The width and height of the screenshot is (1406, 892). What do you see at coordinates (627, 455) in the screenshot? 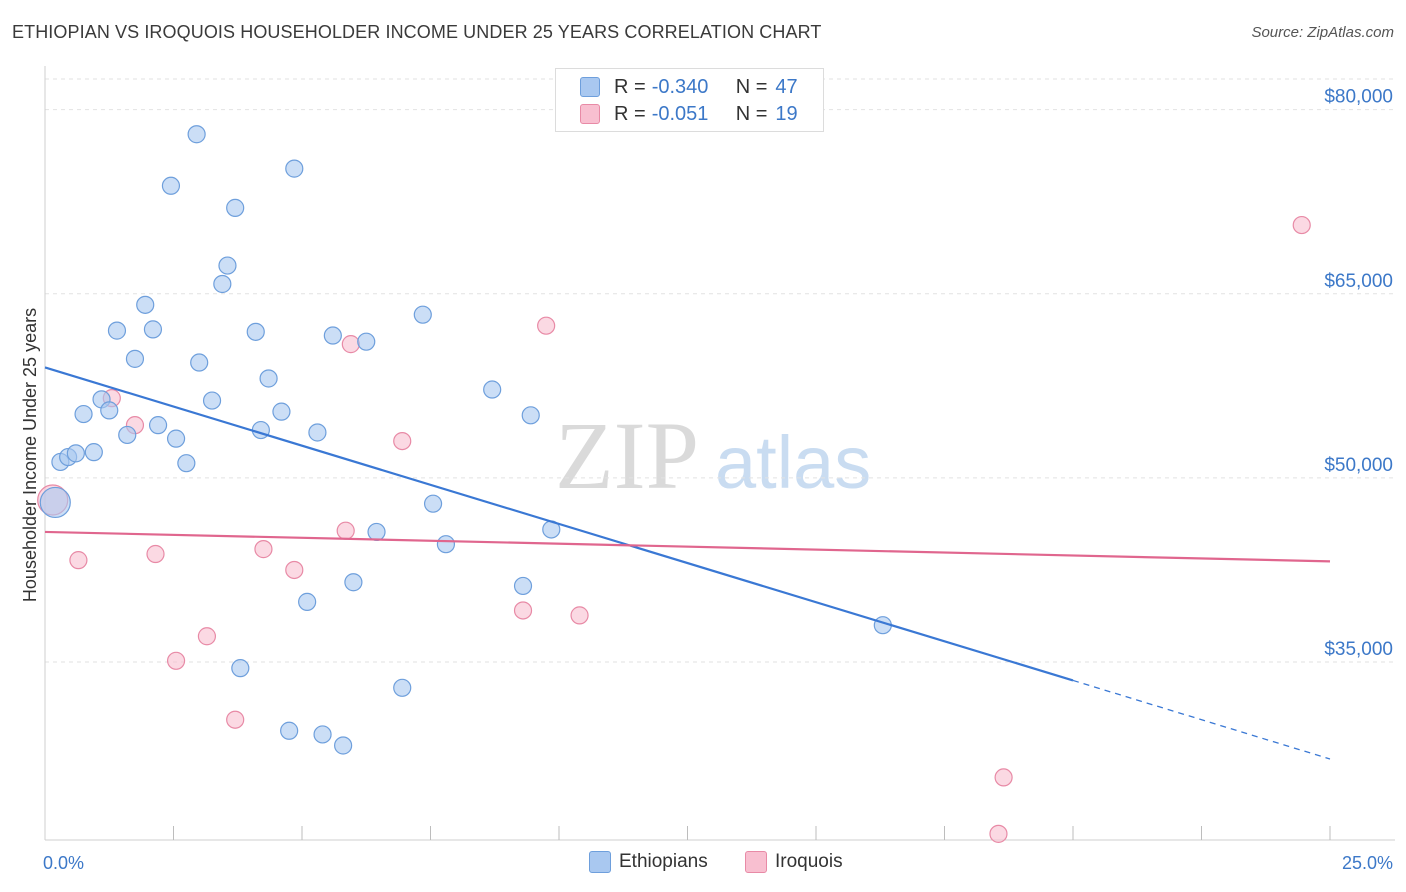
I see `watermark-zip: ZIP` at bounding box center [627, 455].